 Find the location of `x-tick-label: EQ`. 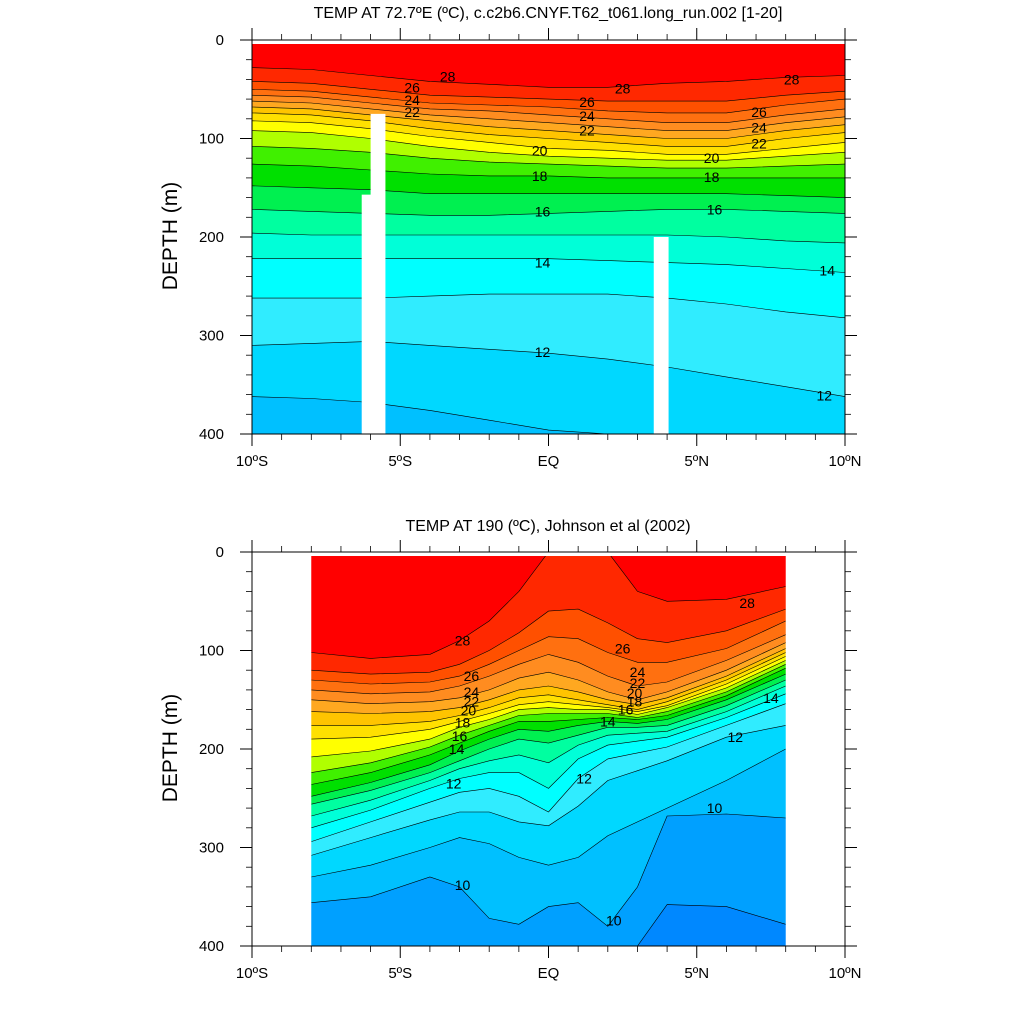

x-tick-label: EQ is located at coordinates (549, 461).